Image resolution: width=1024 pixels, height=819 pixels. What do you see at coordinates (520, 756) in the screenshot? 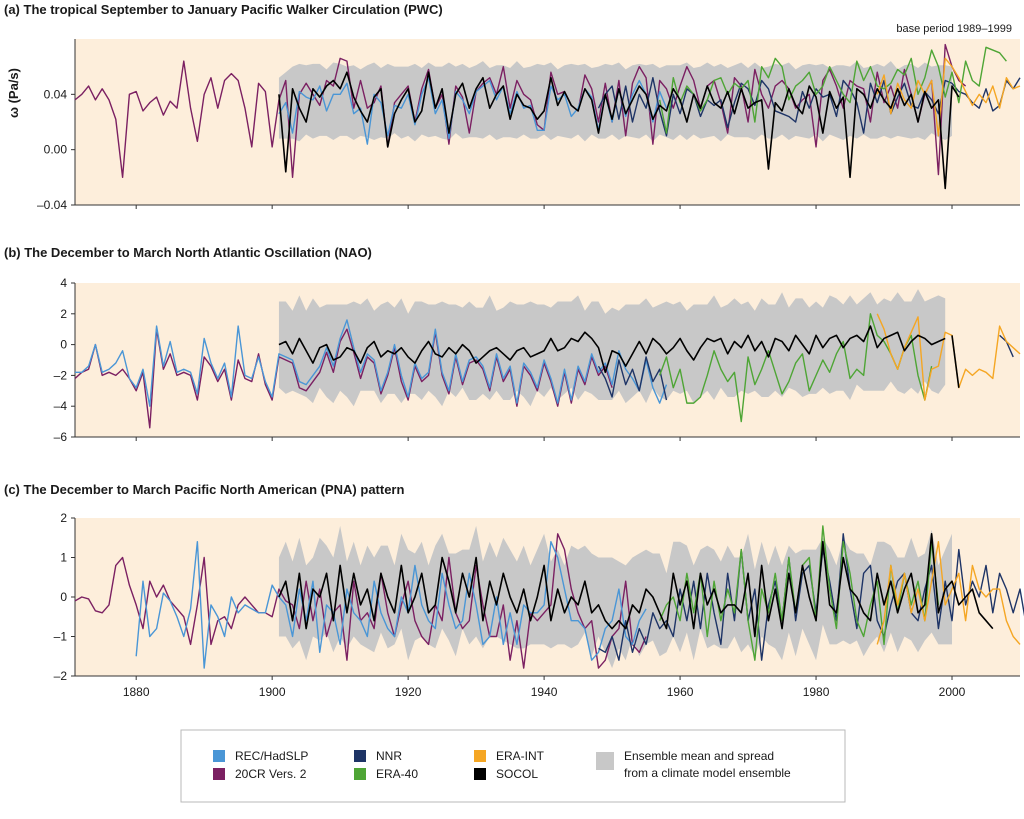
I see `legend-label-eraint: ERA-INT` at bounding box center [520, 756].